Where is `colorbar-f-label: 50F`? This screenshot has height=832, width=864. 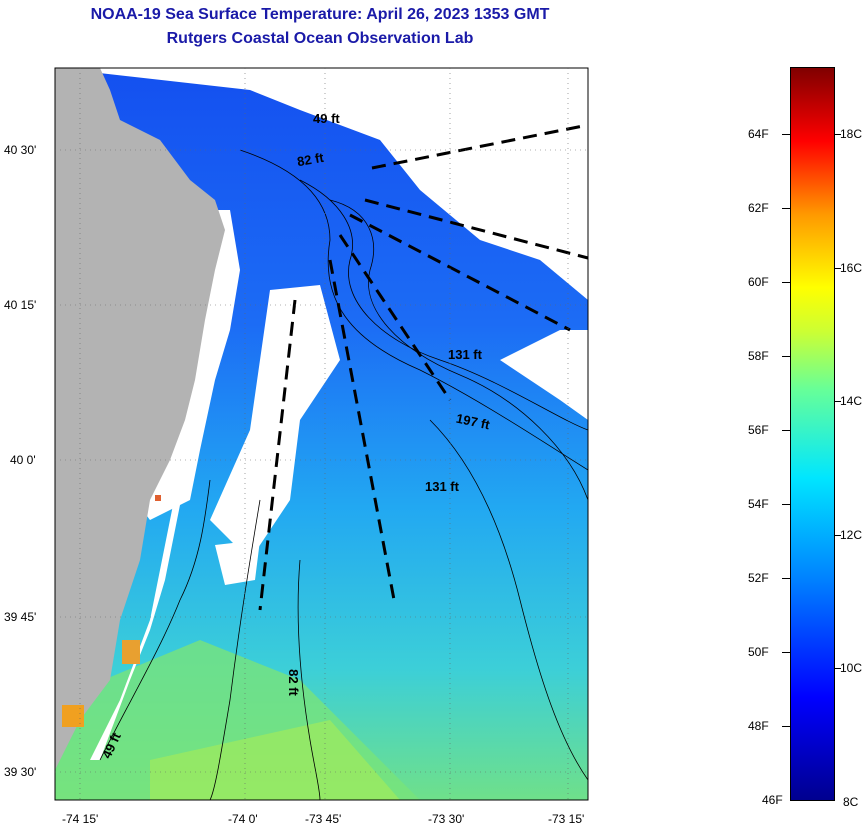
colorbar-f-label: 50F is located at coordinates (758, 652).